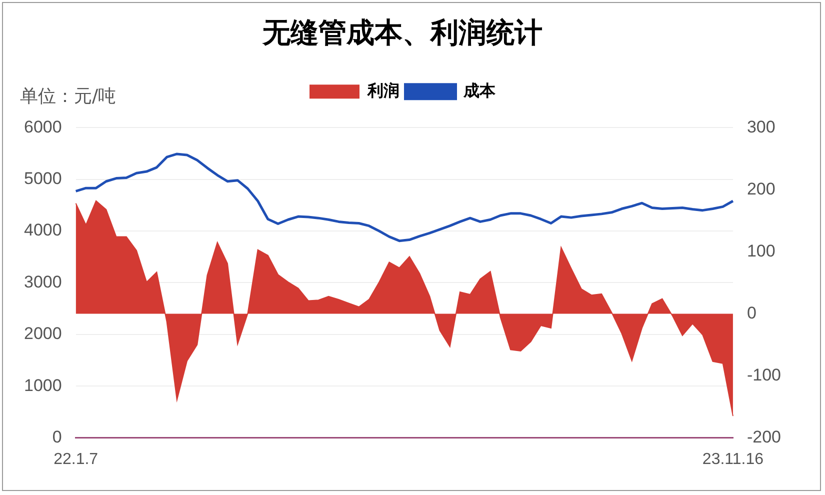 The width and height of the screenshot is (825, 495). I want to click on y2-tick-label: -100, so click(764, 374).